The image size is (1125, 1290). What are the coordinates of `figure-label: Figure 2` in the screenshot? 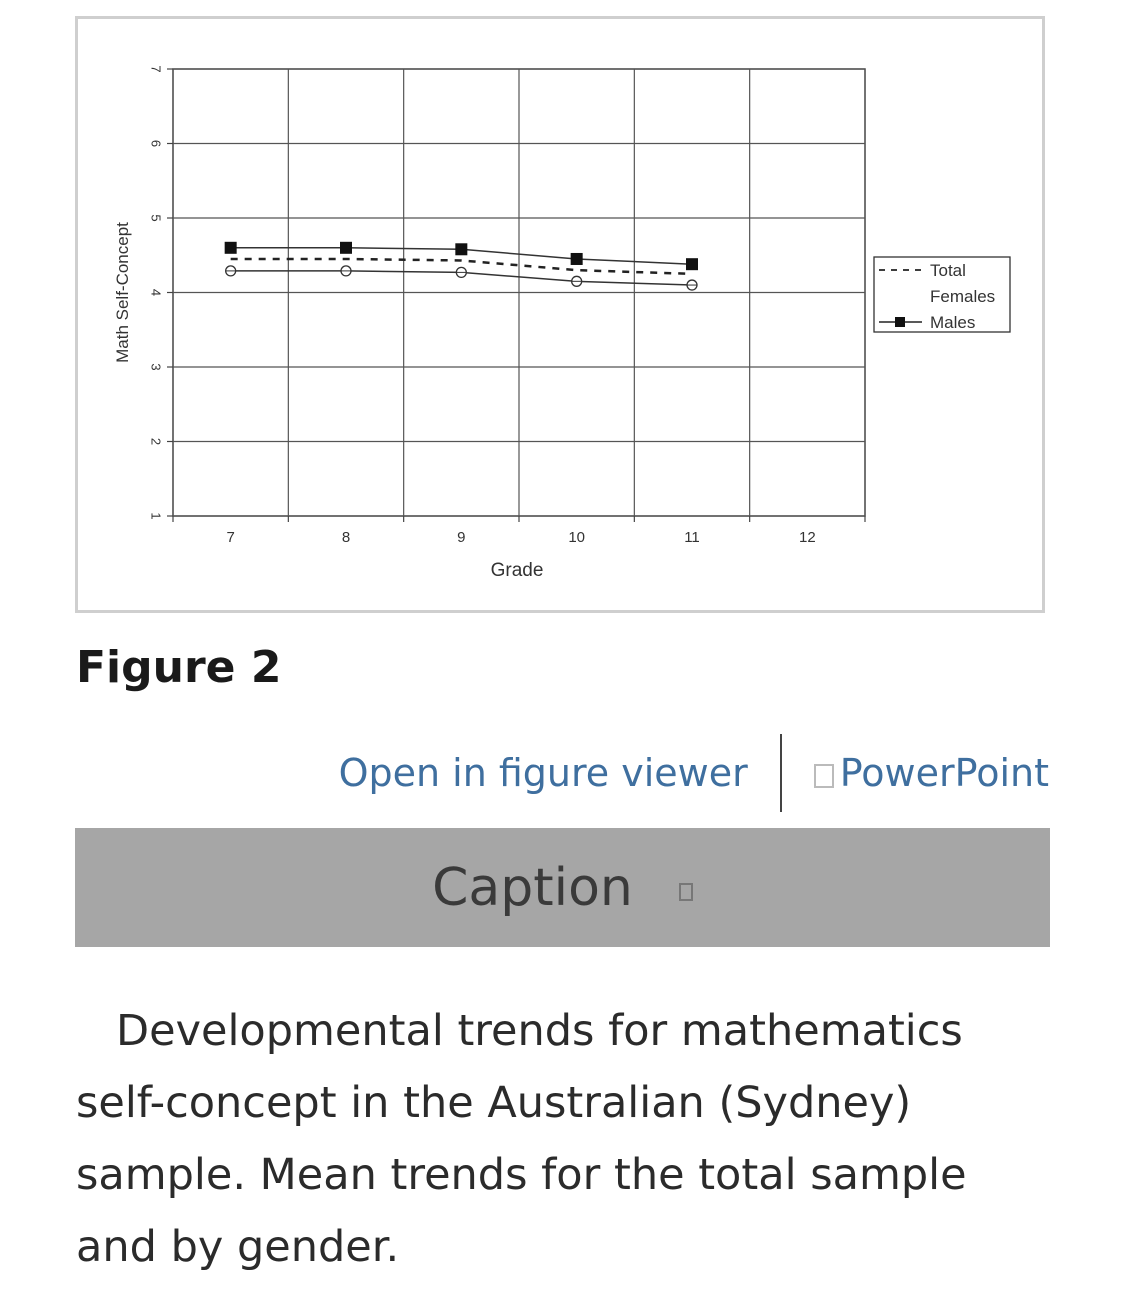 It's located at (179, 667).